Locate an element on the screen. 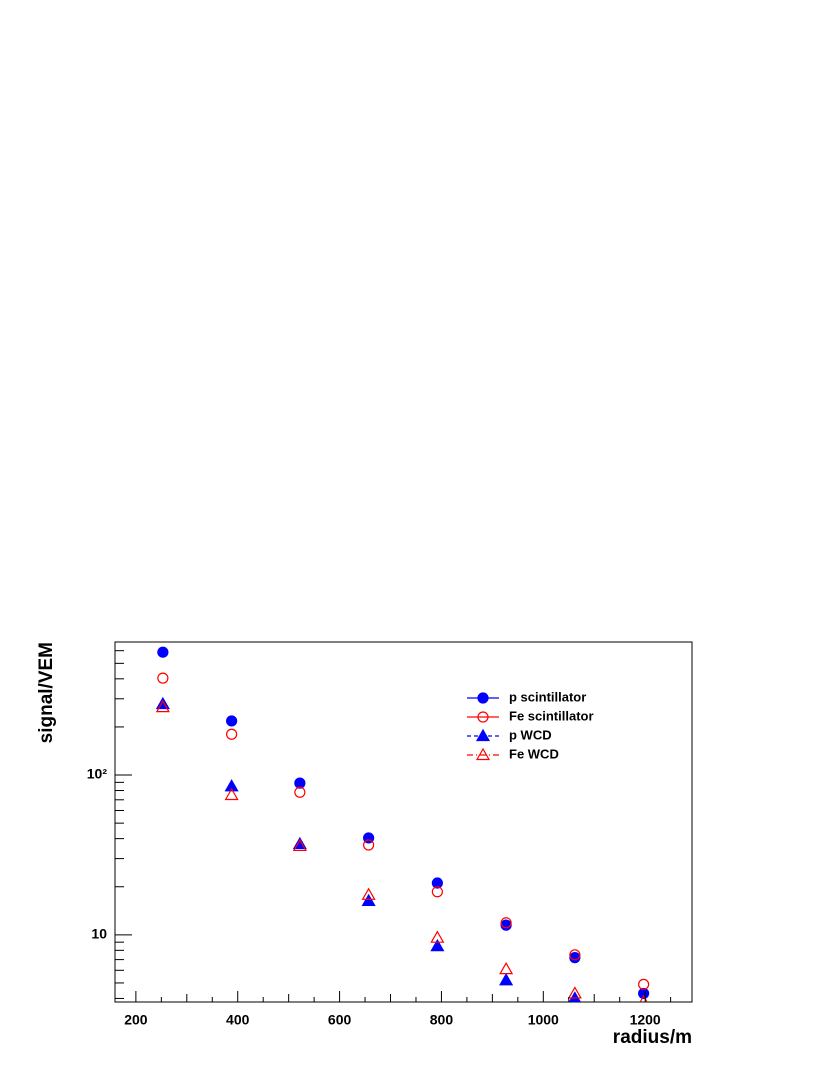  x-tick-label: 1000 is located at coordinates (543, 1020).